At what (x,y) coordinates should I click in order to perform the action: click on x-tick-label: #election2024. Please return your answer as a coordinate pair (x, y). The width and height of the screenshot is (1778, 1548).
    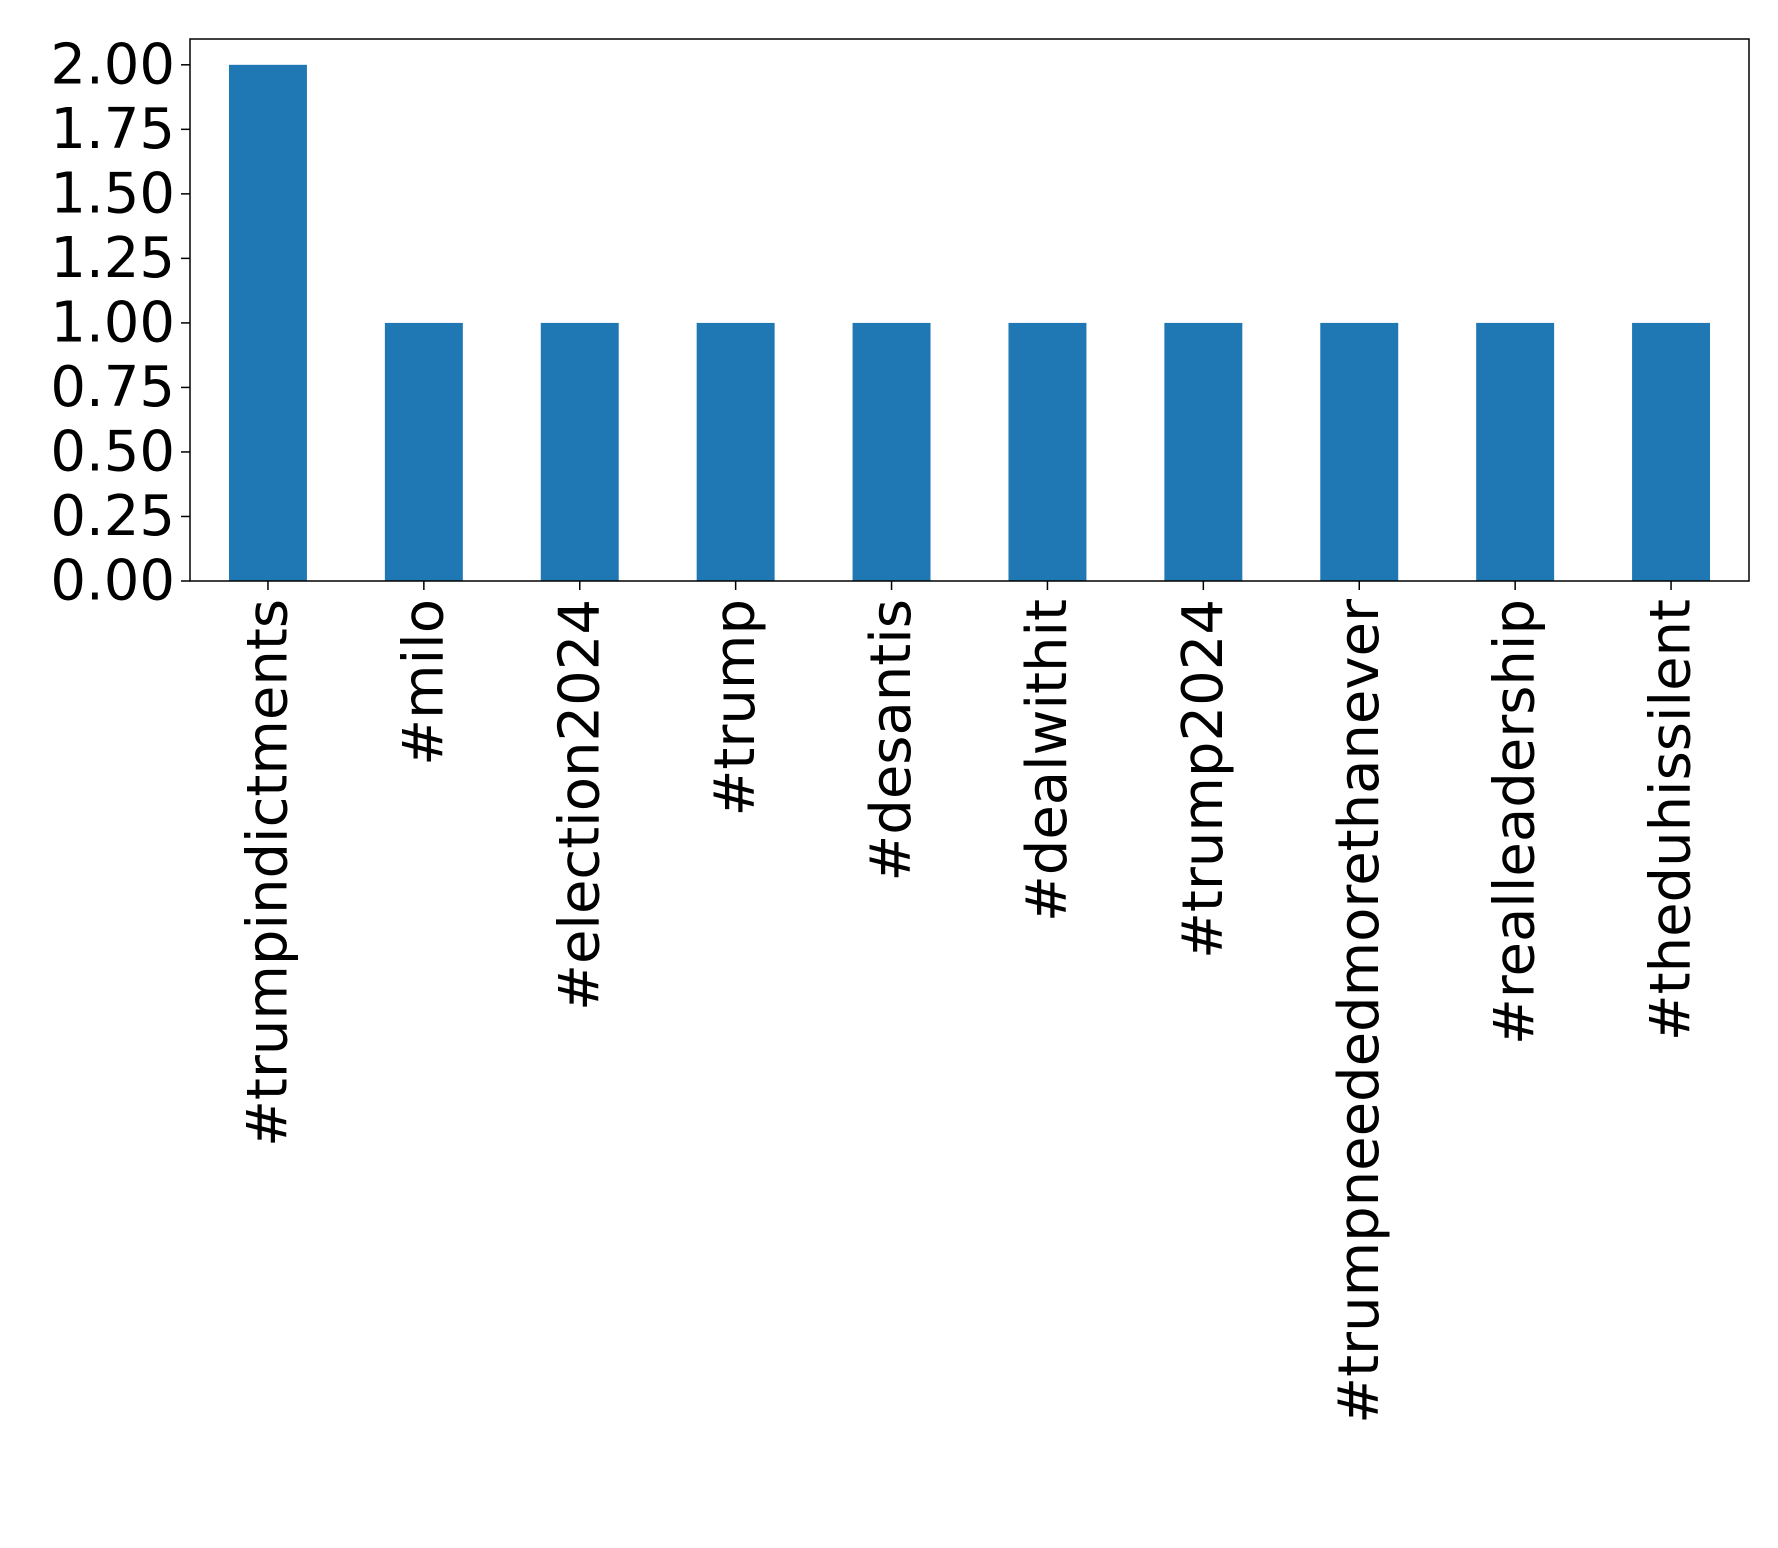
    Looking at the image, I should click on (579, 805).